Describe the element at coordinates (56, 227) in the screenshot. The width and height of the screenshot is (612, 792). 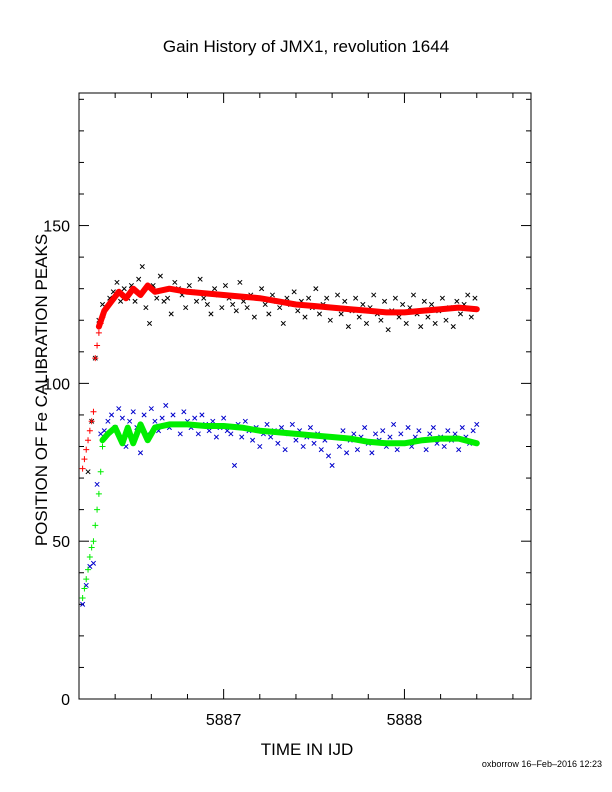
I see `y-tick-label: 150` at that location.